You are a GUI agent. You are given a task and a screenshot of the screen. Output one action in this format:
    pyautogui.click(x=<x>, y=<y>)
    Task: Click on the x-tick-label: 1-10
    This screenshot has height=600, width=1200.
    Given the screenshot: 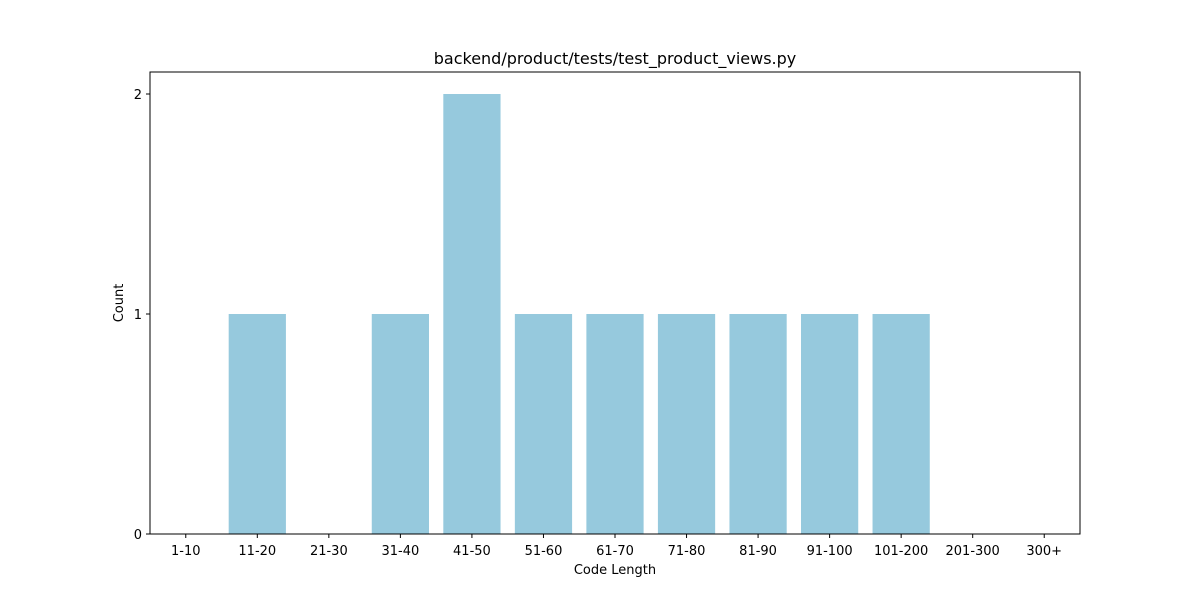 What is the action you would take?
    pyautogui.click(x=186, y=551)
    